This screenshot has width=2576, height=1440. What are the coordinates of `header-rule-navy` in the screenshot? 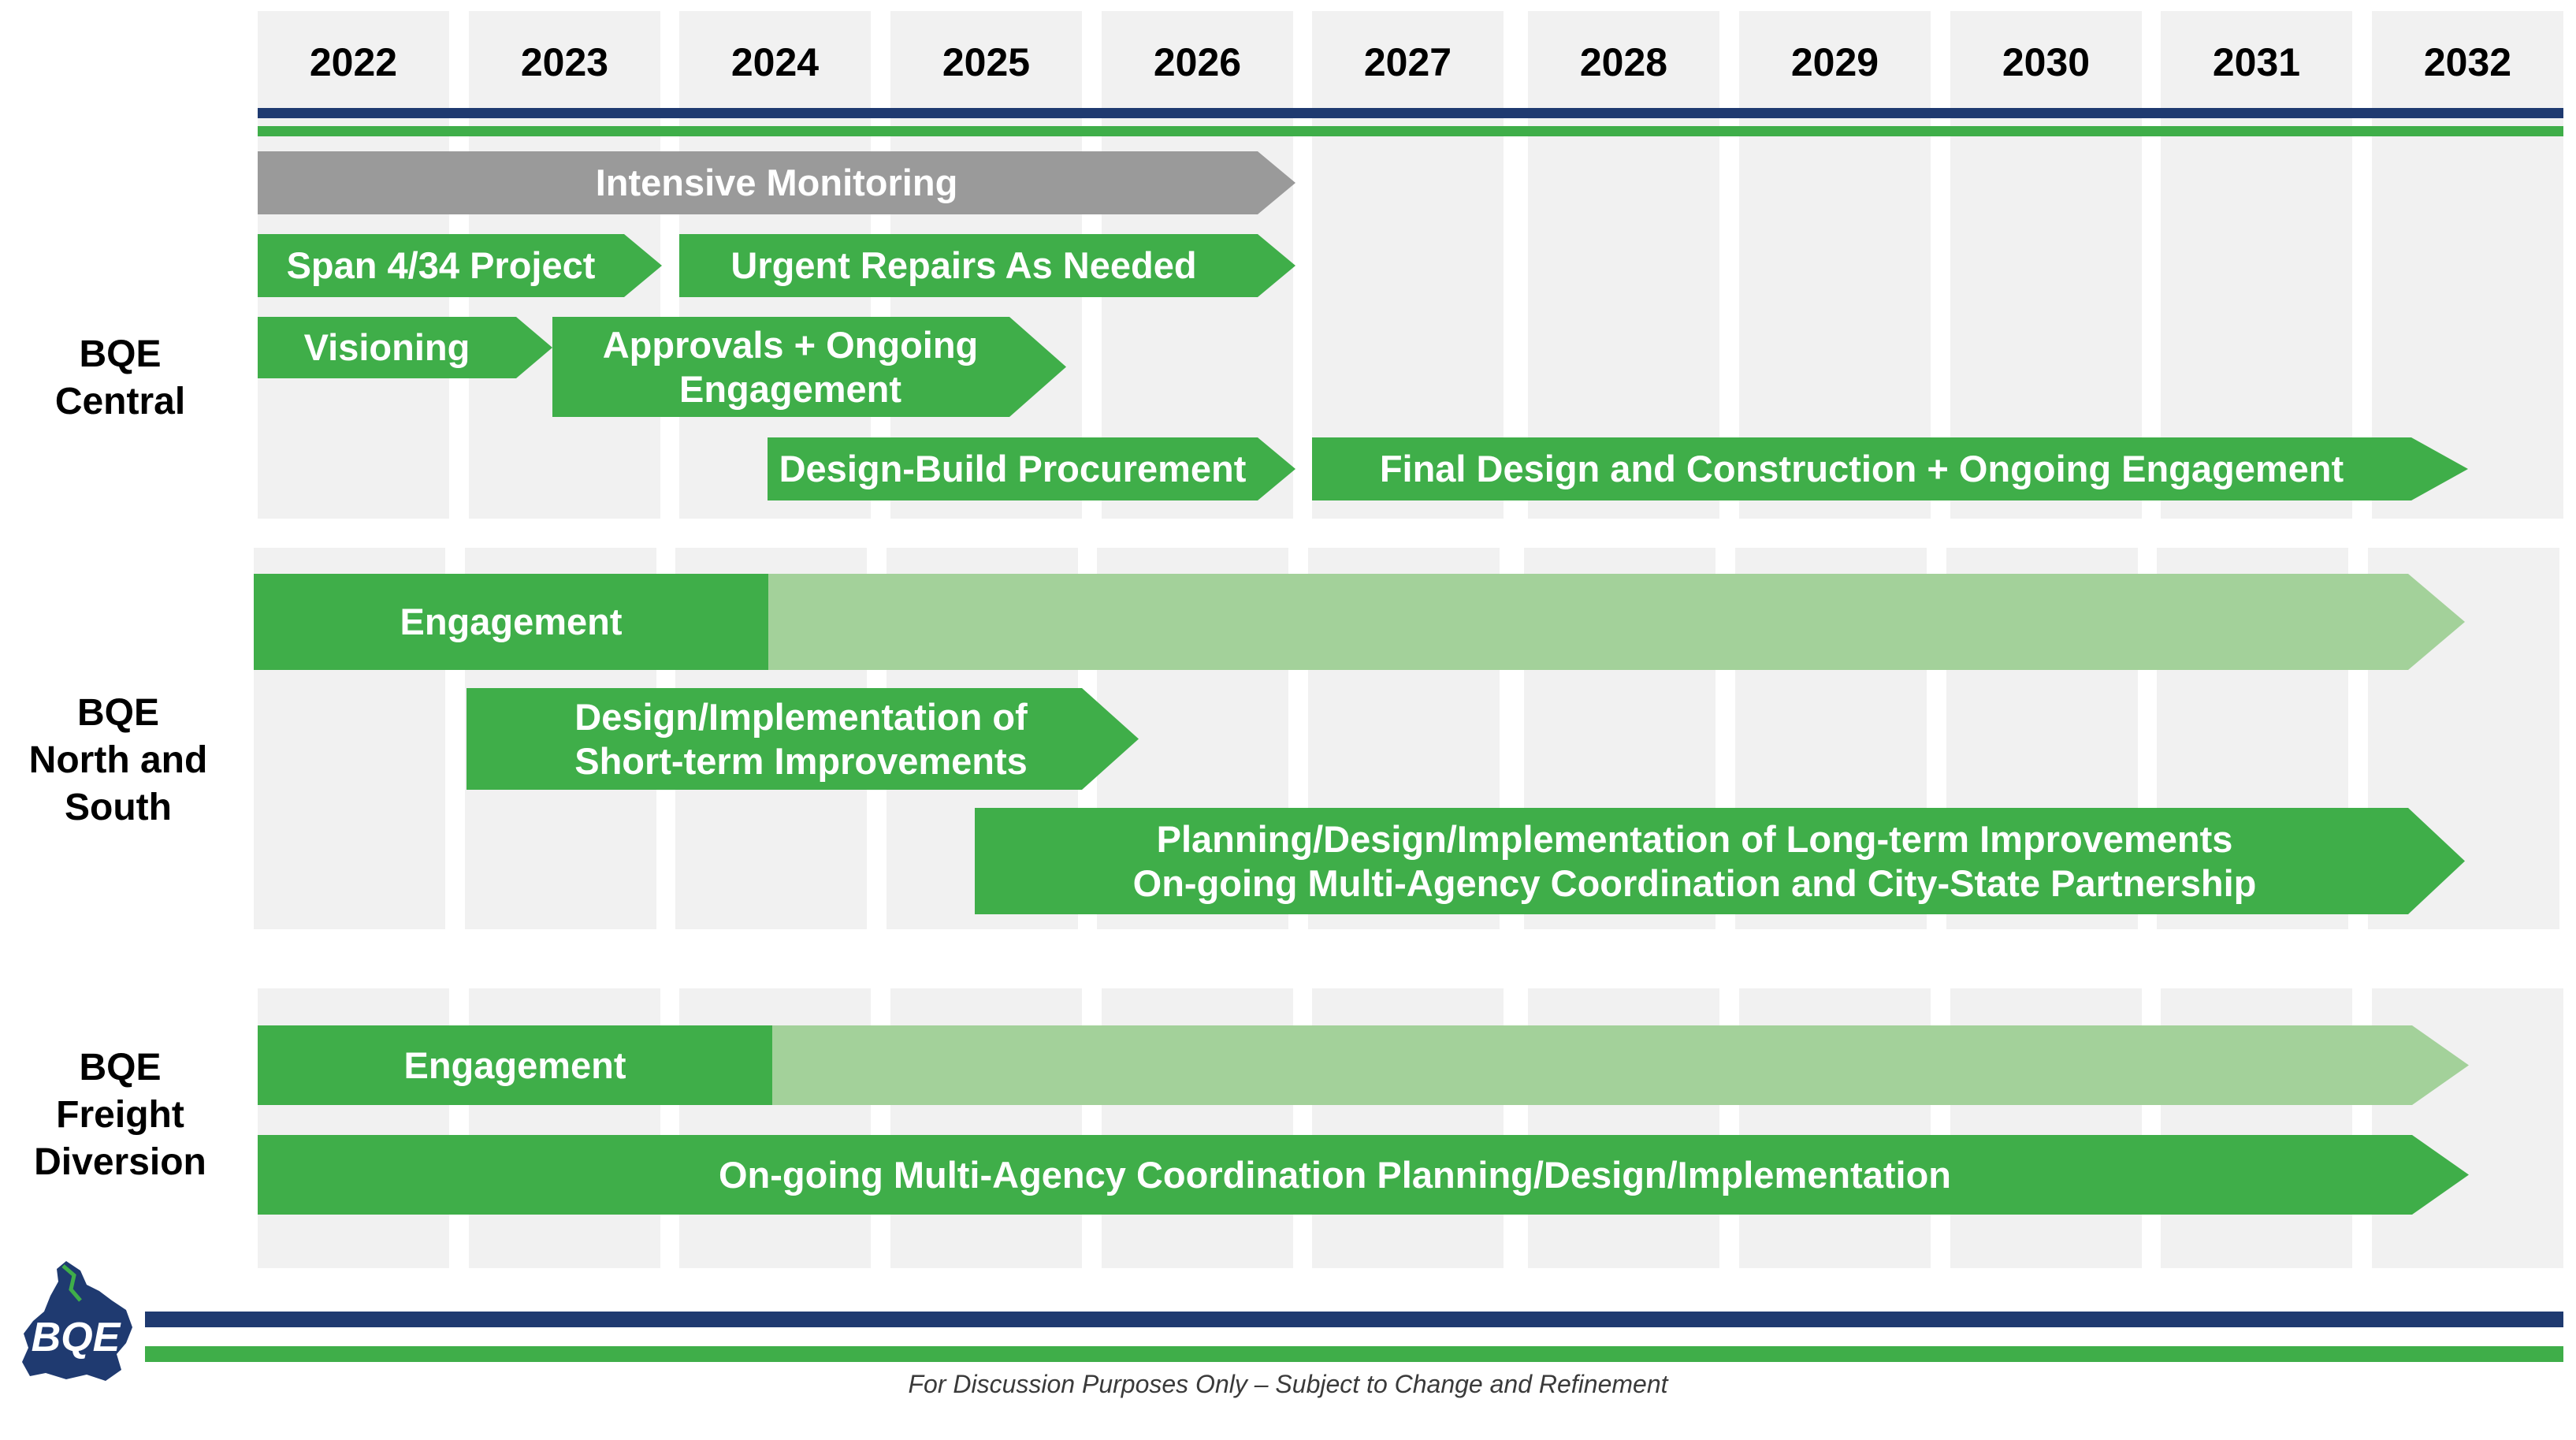 It's located at (1410, 113).